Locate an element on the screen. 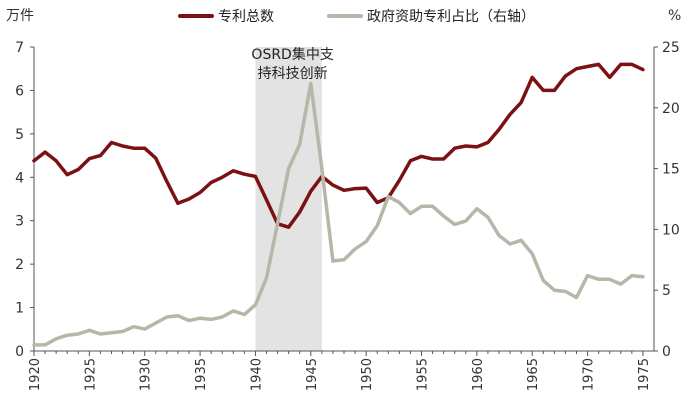 This screenshot has height=401, width=700. y-left-unit-label: 万件 is located at coordinates (20, 16).